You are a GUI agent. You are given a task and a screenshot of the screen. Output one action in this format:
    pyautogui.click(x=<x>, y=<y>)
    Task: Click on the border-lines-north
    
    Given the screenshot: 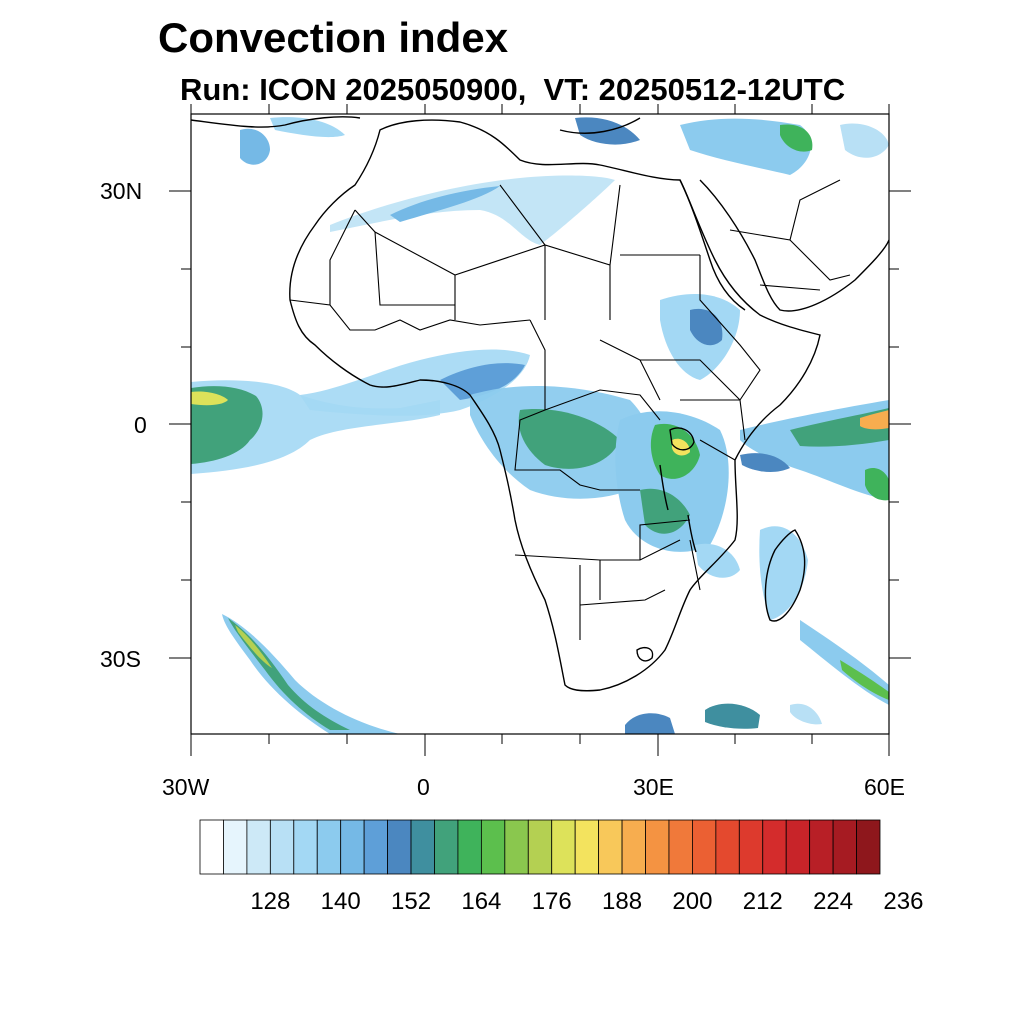 What is the action you would take?
    pyautogui.click(x=527, y=252)
    